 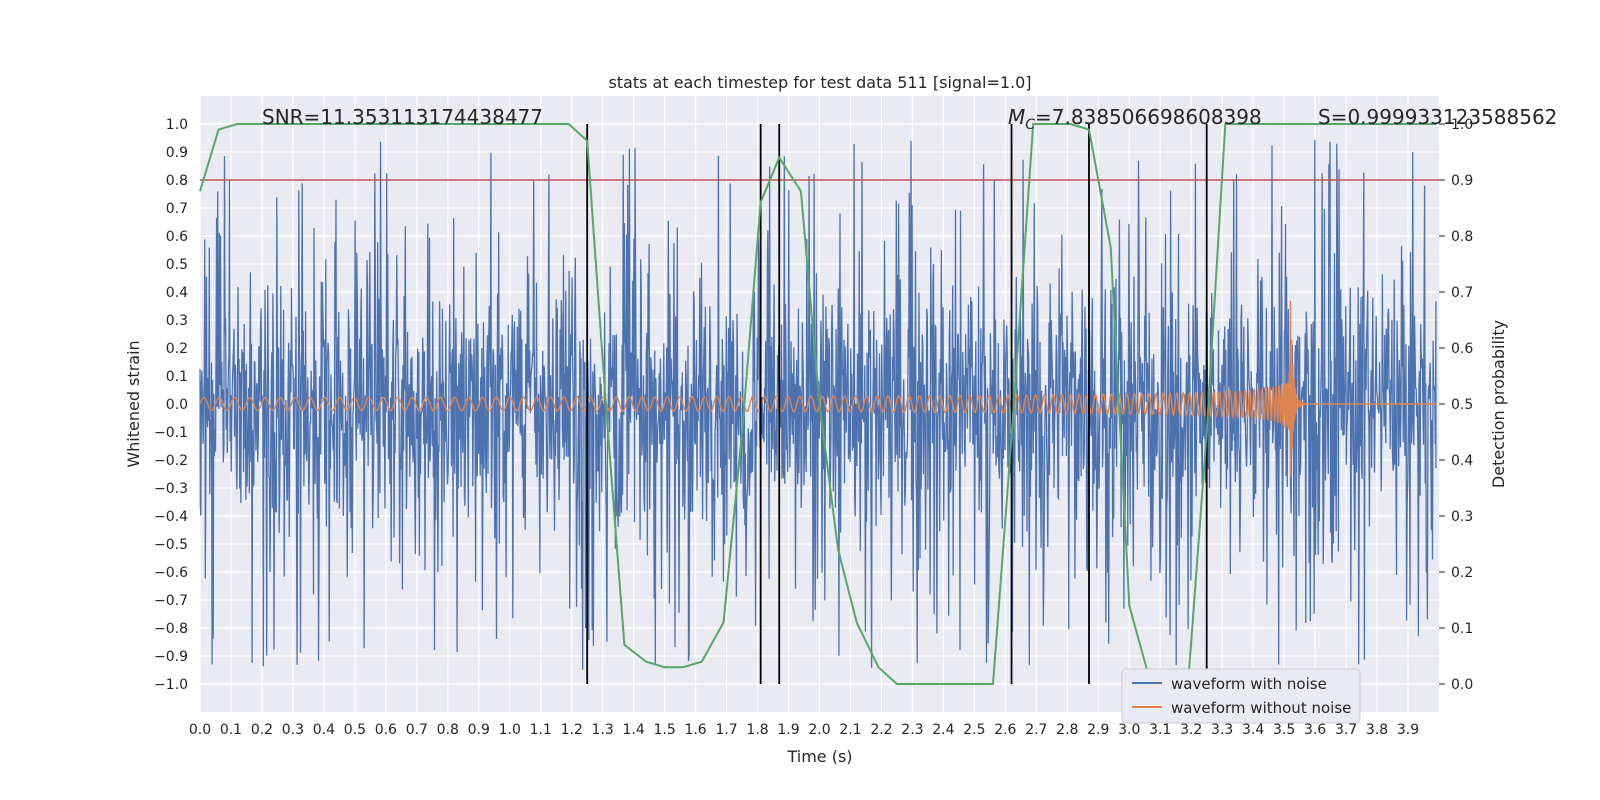 What do you see at coordinates (1462, 237) in the screenshot?
I see `y-right-tick-label: 0.8` at bounding box center [1462, 237].